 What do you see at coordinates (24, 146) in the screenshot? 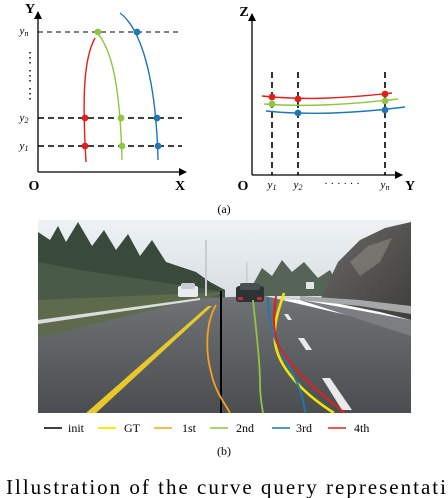
I see `left-tick-y1: y1` at bounding box center [24, 146].